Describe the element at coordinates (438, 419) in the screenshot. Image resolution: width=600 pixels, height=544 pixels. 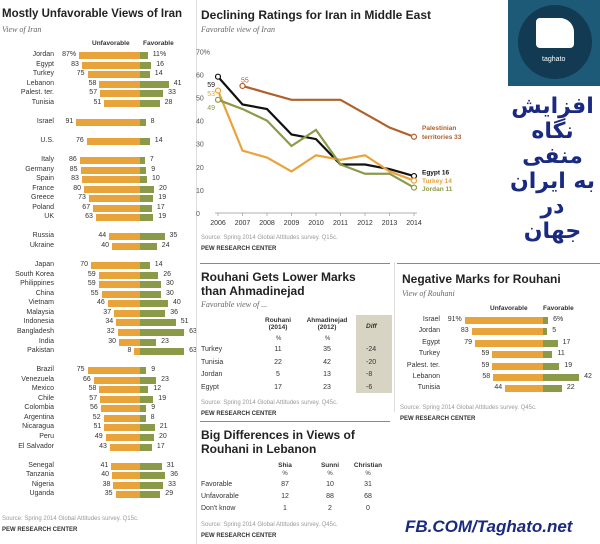
I see `right-pew: PEW RESEARCH CENTER` at that location.